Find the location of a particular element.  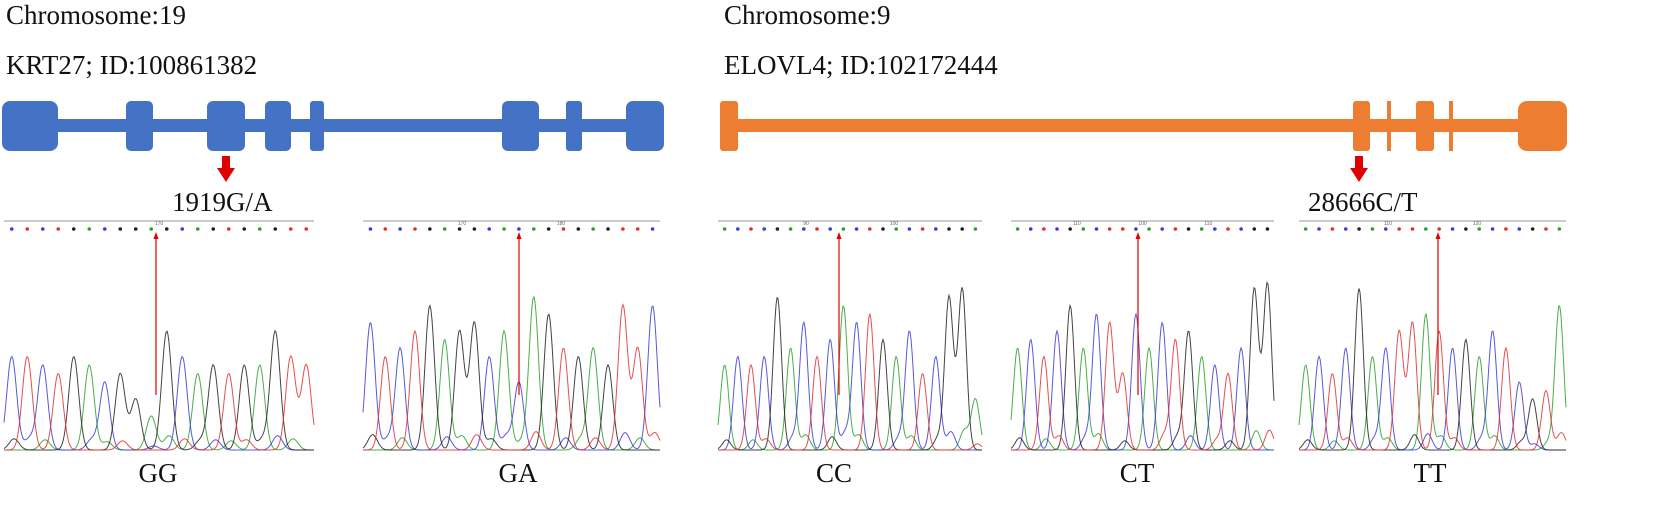

left-gene-id-label: KRT27; ID:100861382 is located at coordinates (132, 65).